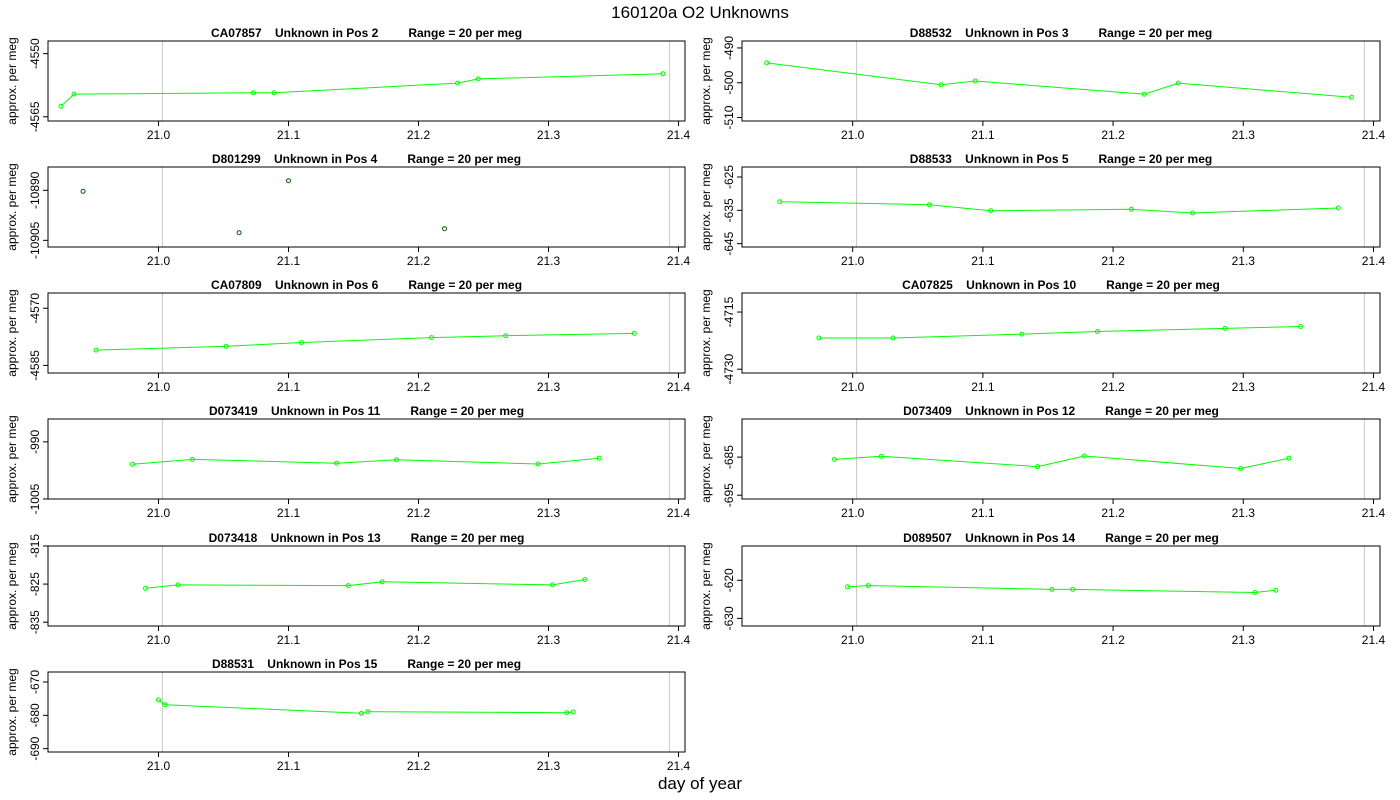 This screenshot has width=1400, height=800. Describe the element at coordinates (549, 135) in the screenshot. I see `panel-1-x-tick-label: 21.3` at that location.